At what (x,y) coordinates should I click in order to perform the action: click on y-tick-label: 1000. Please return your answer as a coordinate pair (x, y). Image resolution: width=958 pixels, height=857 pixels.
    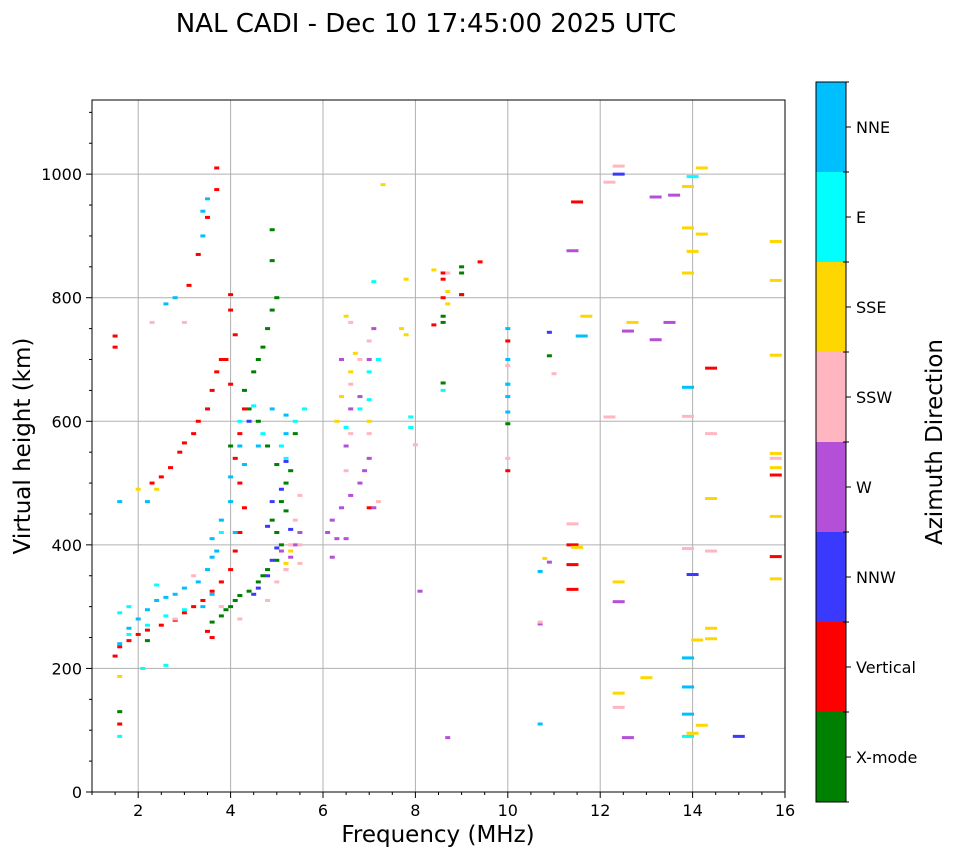
    Looking at the image, I should click on (61, 174).